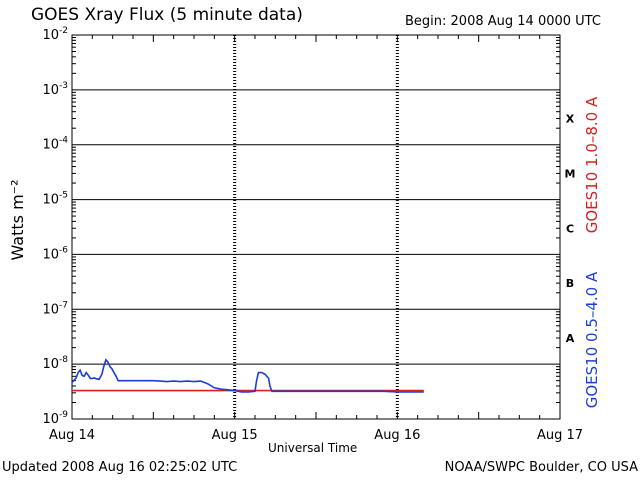 This screenshot has height=480, width=640. I want to click on credit-label: NOAA/SWPC Boulder, CO USA, so click(541, 467).